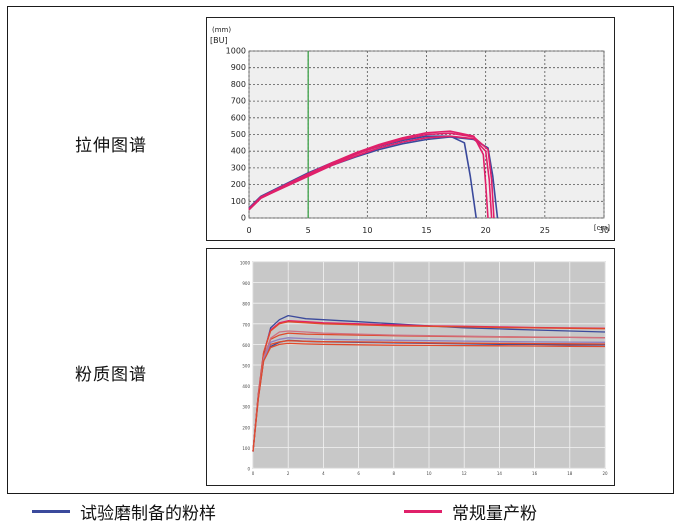 Image resolution: width=684 pixels, height=527 pixels. Describe the element at coordinates (248, 230) in the screenshot. I see `extensogram-xtick-0: 0` at that location.